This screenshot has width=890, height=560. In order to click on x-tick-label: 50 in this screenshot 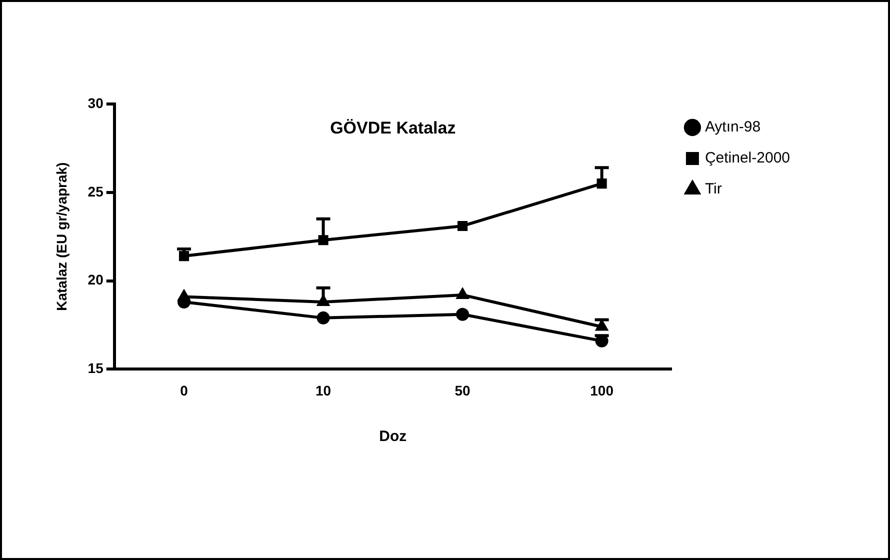, I will do `click(462, 390)`.